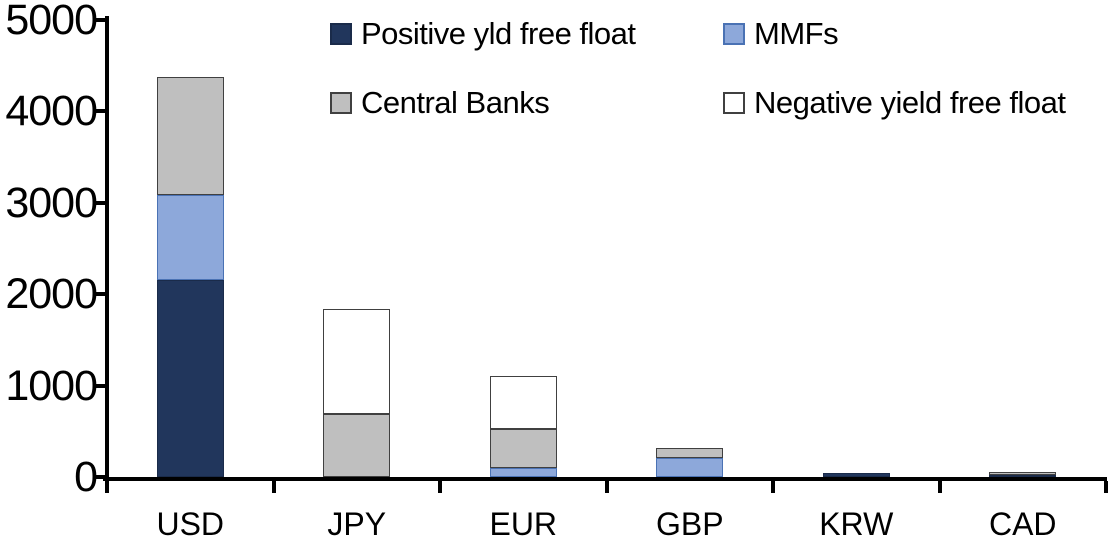  Describe the element at coordinates (51, 22) in the screenshot. I see `y-axis-tick-label: 5000` at that location.